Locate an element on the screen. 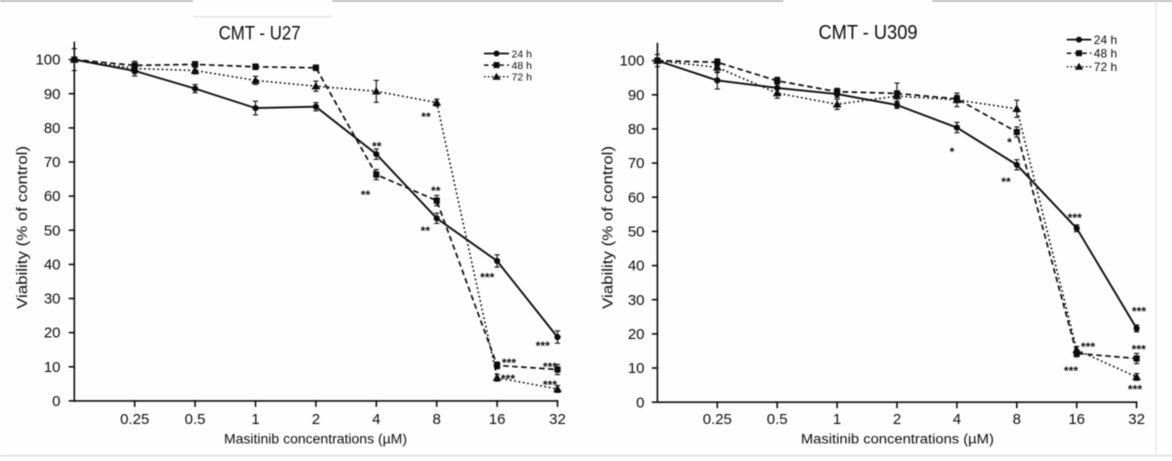 This screenshot has width=1172, height=461. svg-text: CMT - U309 is located at coordinates (868, 32).